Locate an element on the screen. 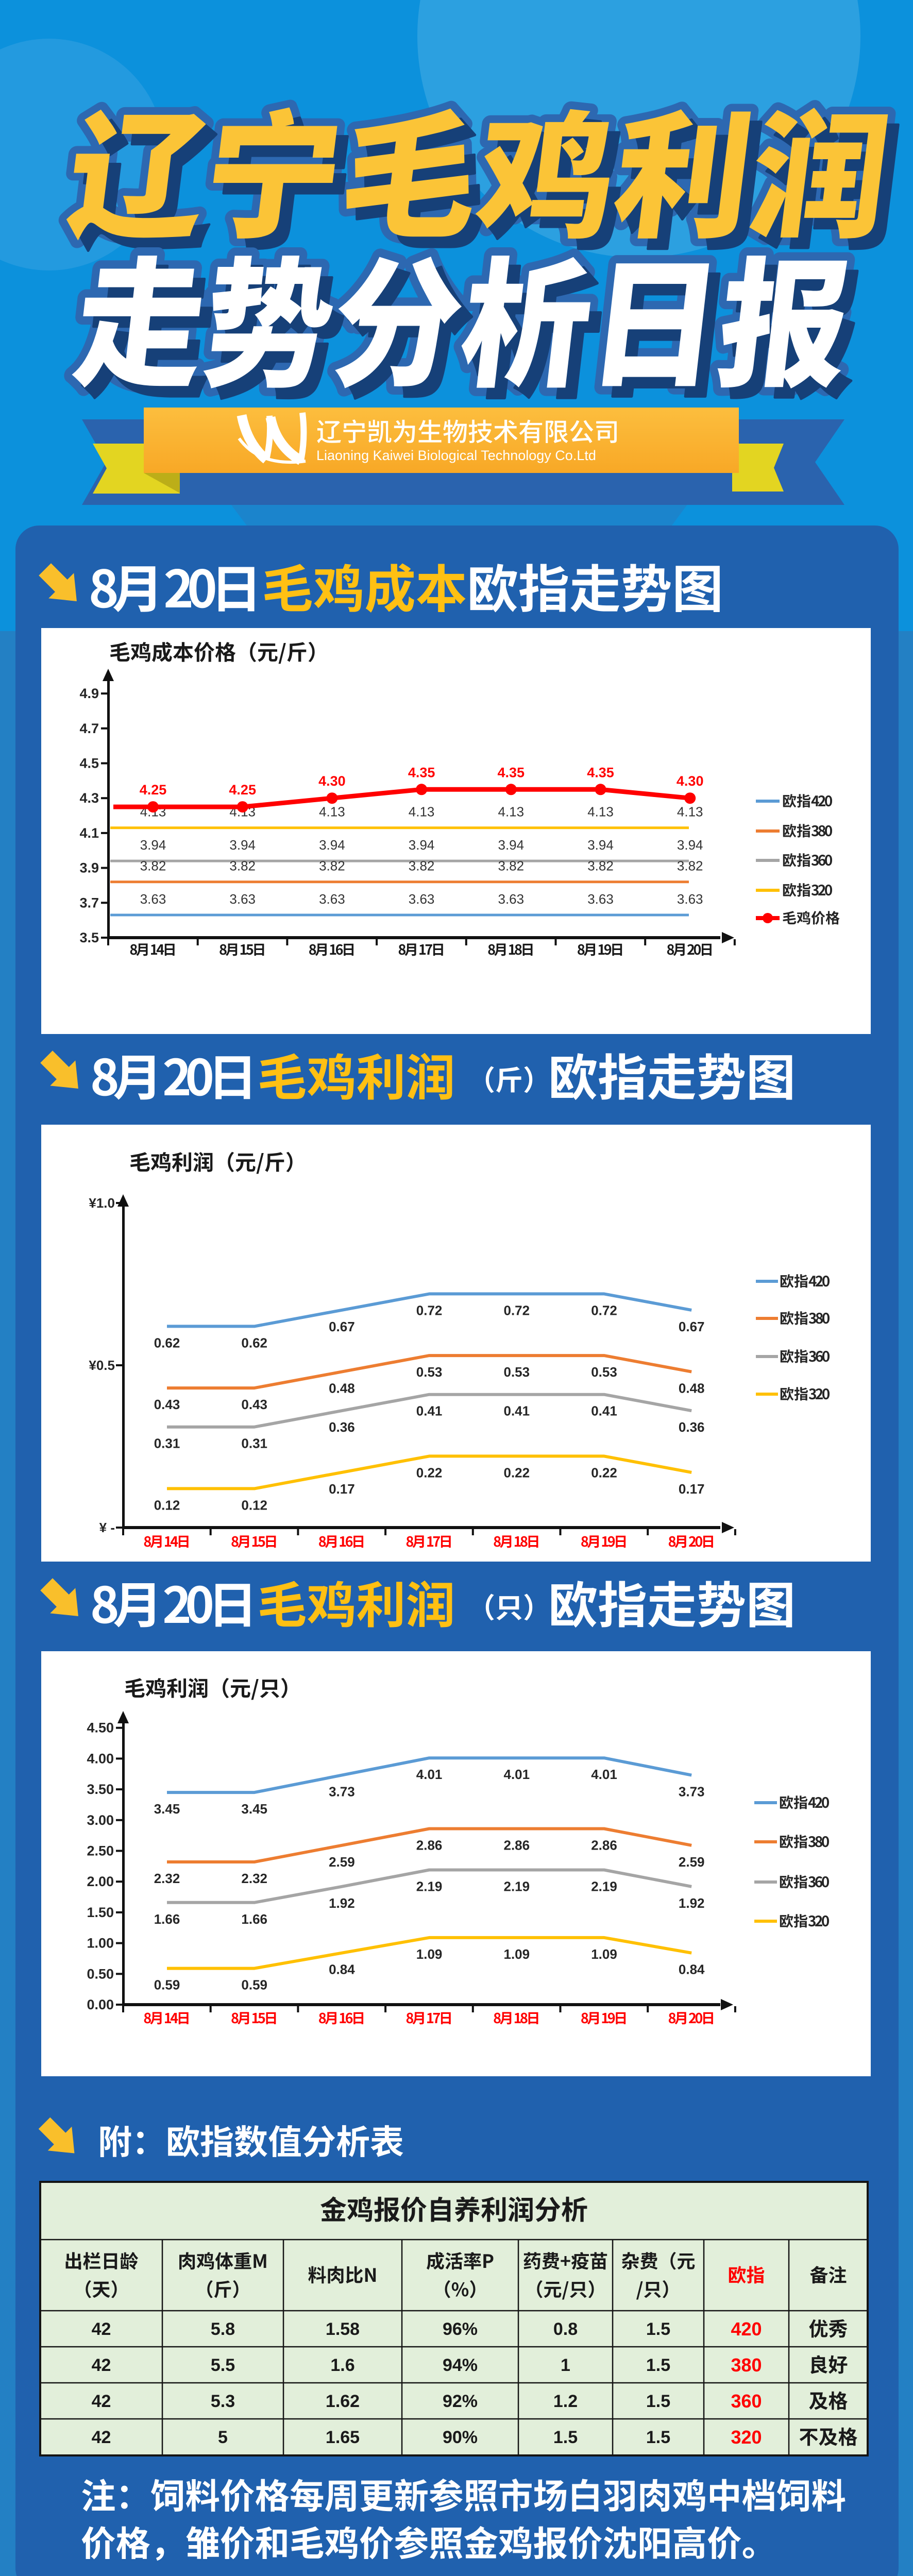  svg-text: 1.66 is located at coordinates (167, 1919).